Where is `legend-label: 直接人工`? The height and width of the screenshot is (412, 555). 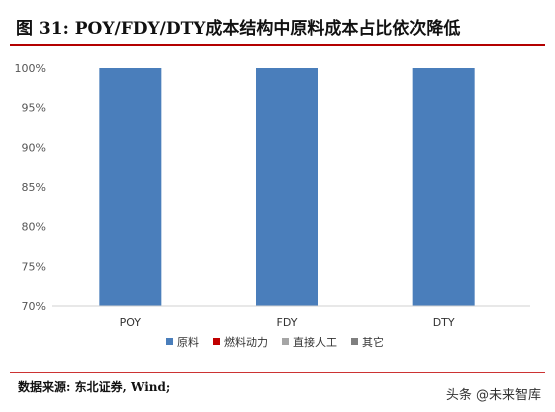
legend-label: 直接人工 is located at coordinates (315, 342).